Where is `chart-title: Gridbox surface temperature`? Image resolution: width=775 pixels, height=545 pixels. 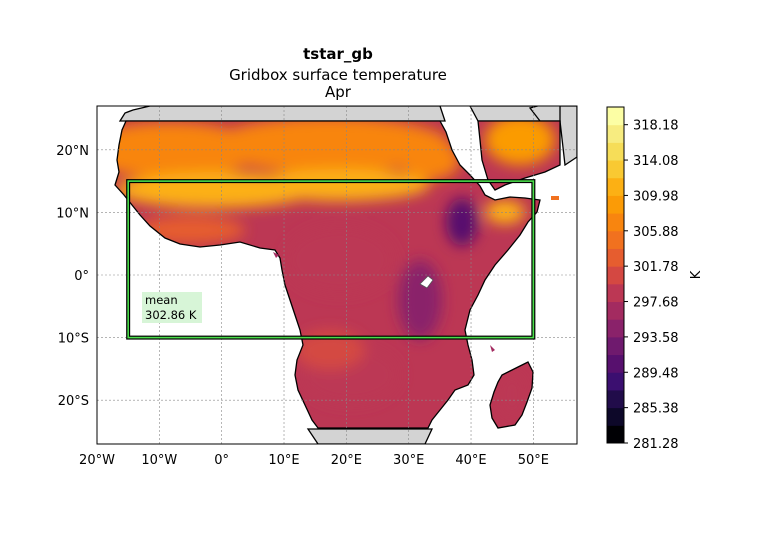 chart-title: Gridbox surface temperature is located at coordinates (338, 75).